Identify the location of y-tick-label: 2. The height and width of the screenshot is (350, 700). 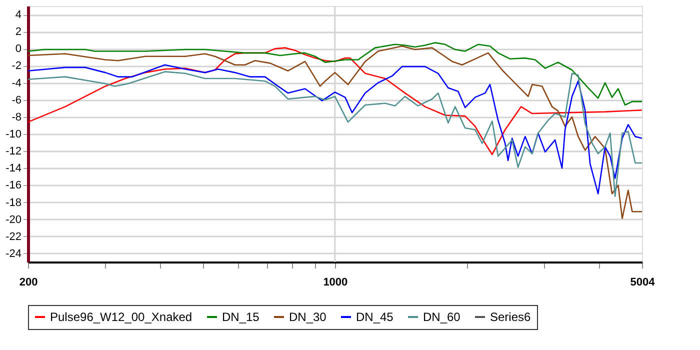
(18, 32).